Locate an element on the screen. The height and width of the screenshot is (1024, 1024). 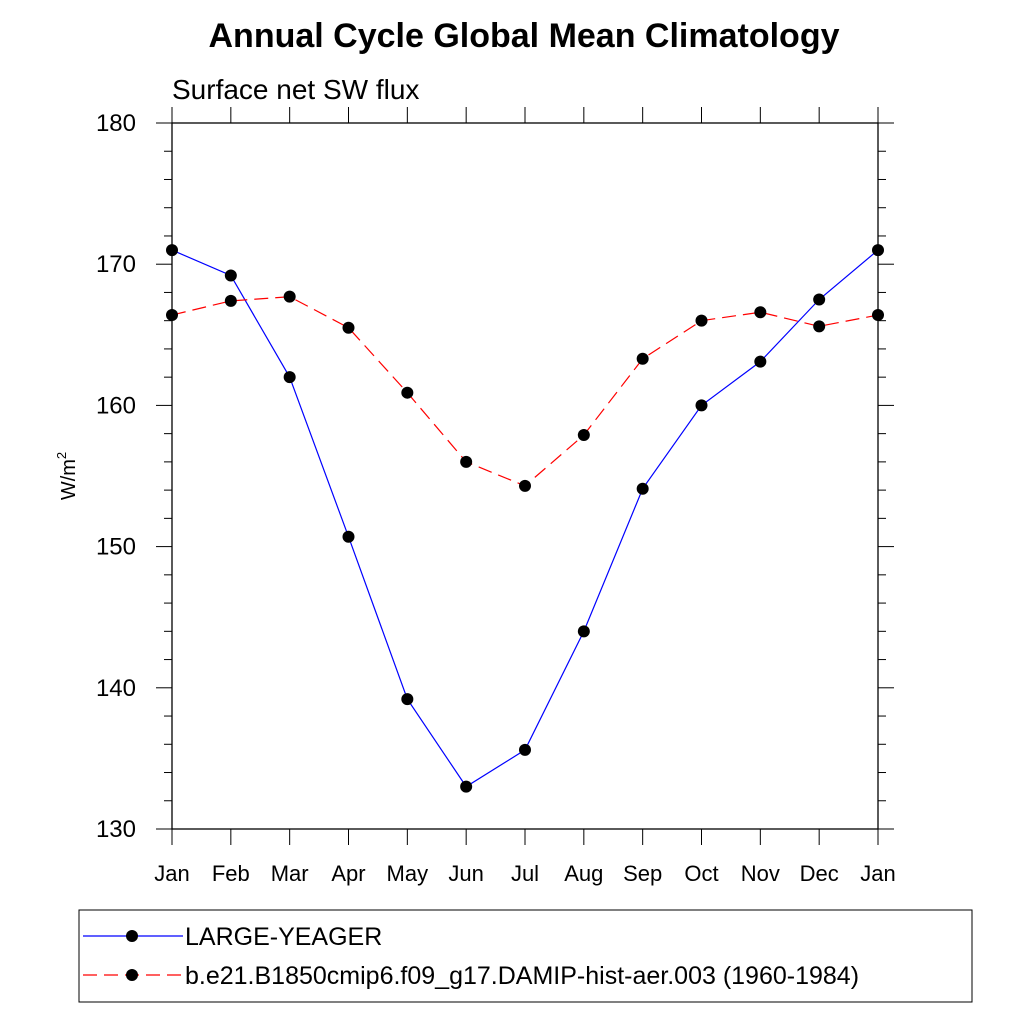
legend-box is located at coordinates (525, 956).